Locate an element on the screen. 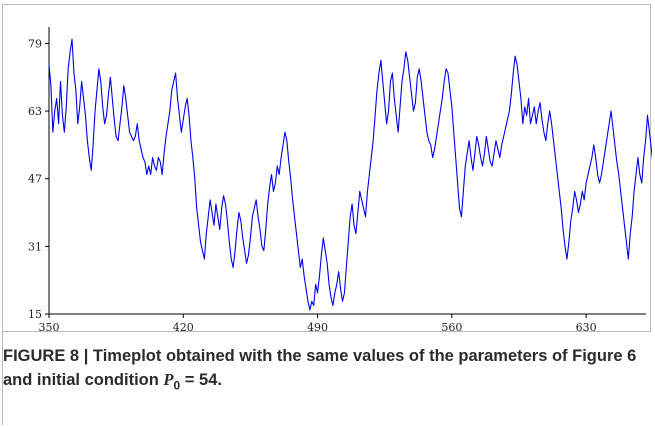 The image size is (655, 427). x-tick-label: 560 is located at coordinates (451, 327).